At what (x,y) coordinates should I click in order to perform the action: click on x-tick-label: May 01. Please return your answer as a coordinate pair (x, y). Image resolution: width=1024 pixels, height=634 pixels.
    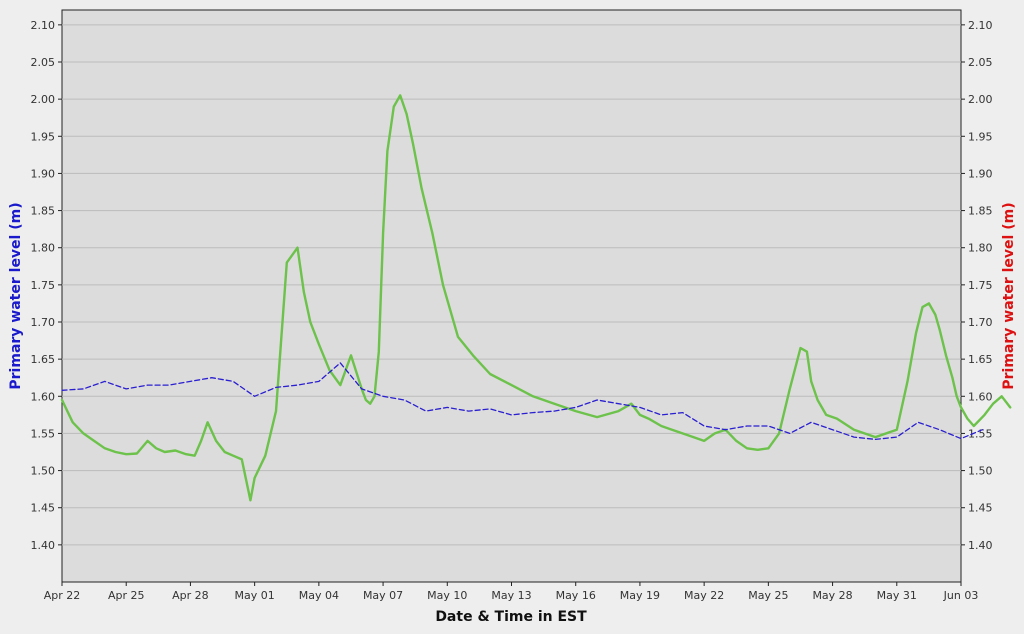
    Looking at the image, I should click on (255, 595).